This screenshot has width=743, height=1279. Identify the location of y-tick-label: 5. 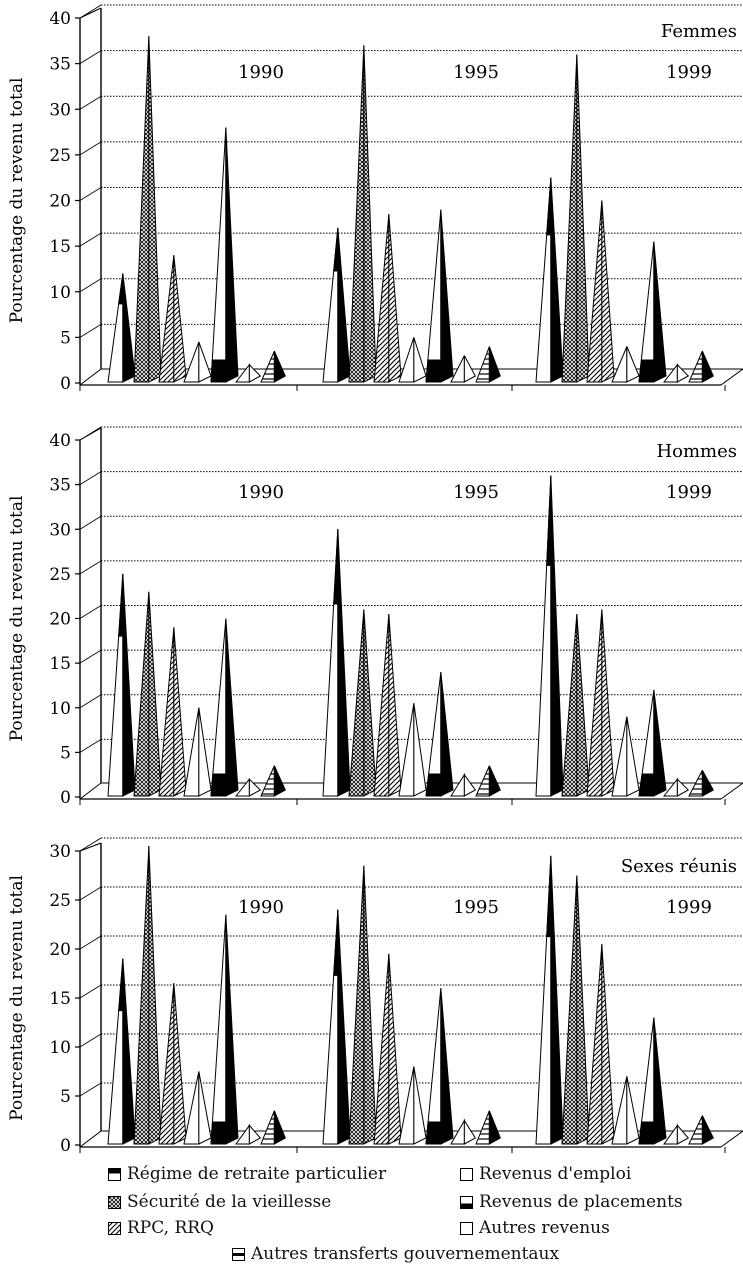
(65, 1097).